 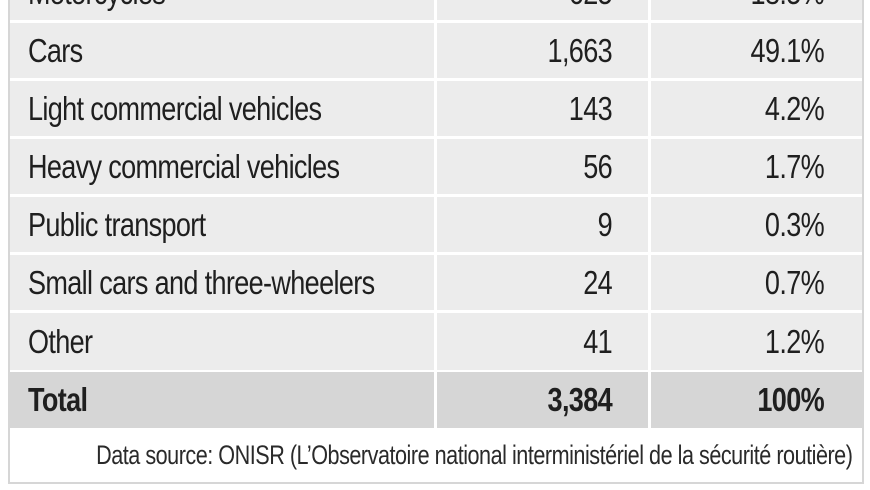 What do you see at coordinates (58, 399) in the screenshot?
I see `total-label: Total` at bounding box center [58, 399].